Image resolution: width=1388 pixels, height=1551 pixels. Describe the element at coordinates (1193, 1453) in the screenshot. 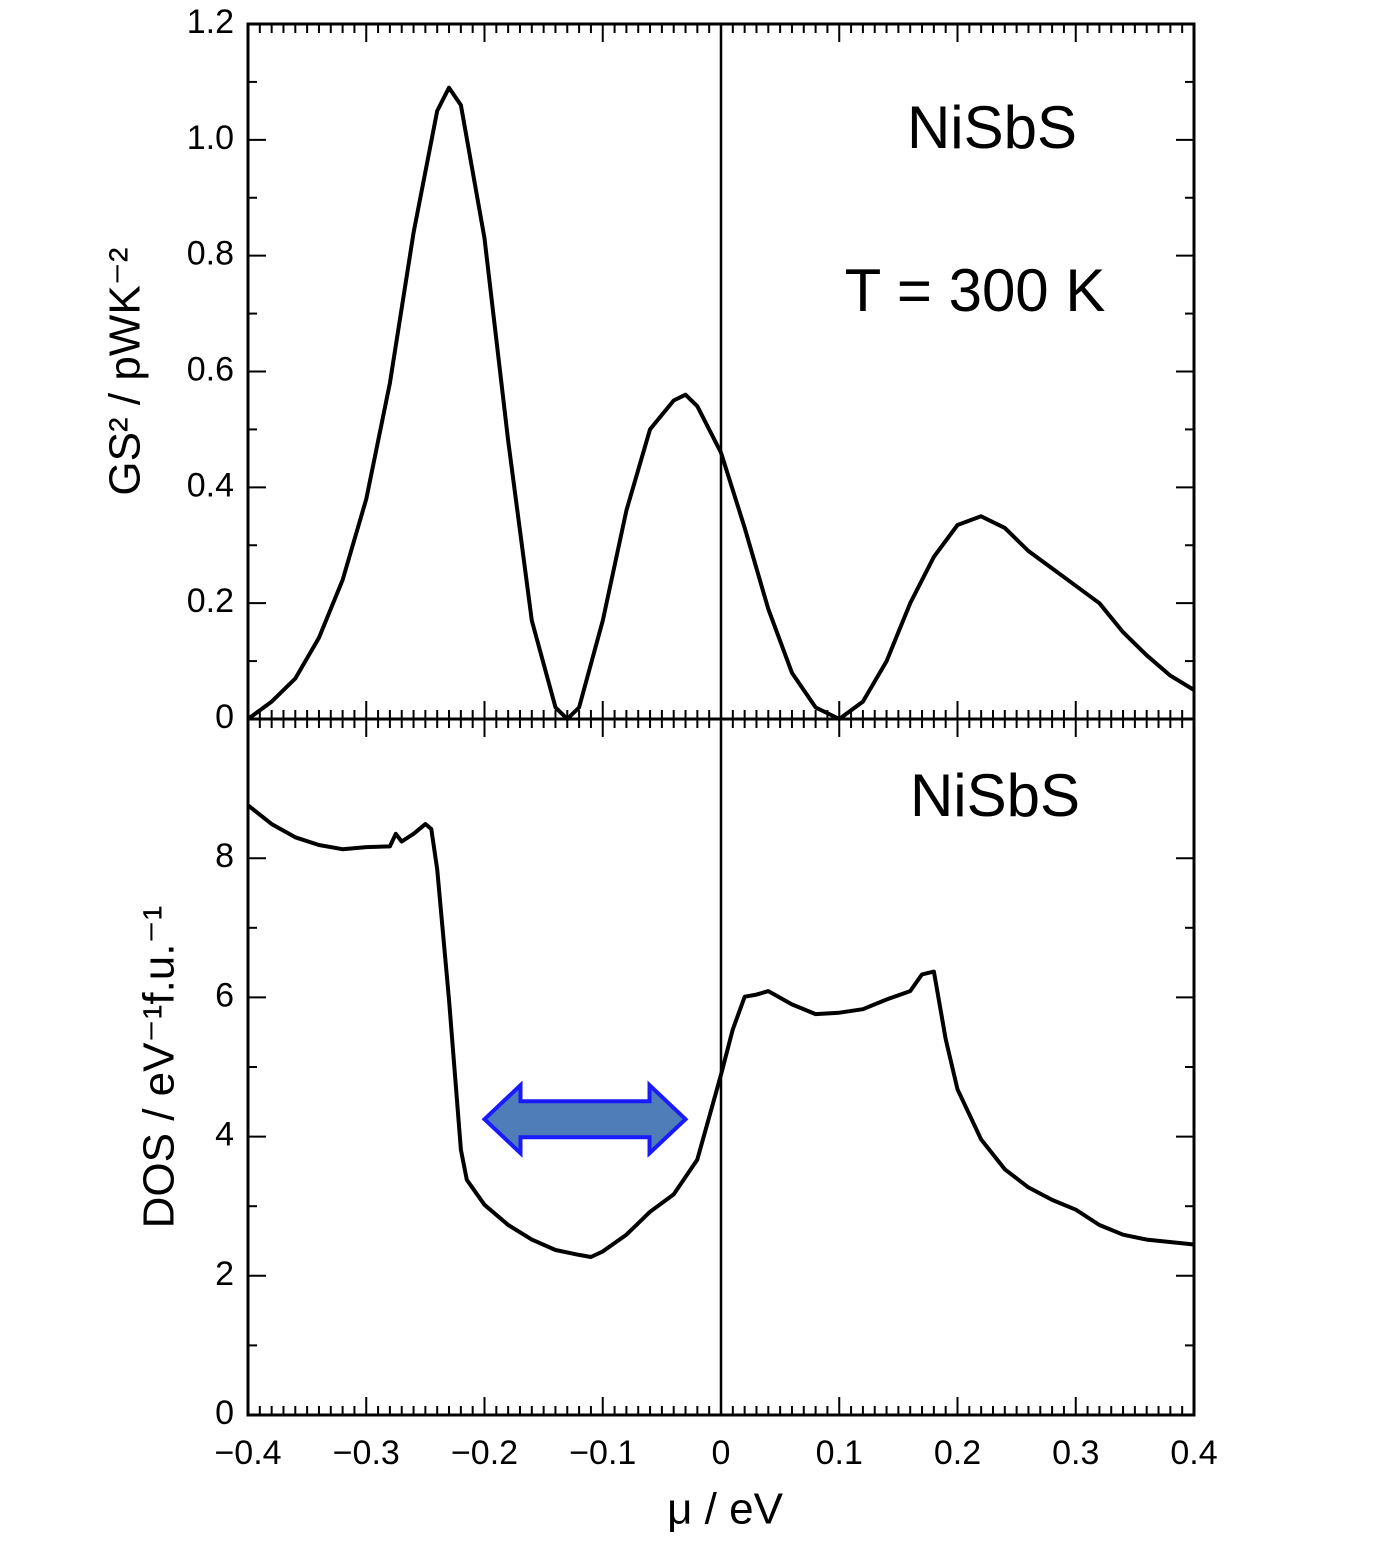

I see `x-tick-label: 0.4` at that location.